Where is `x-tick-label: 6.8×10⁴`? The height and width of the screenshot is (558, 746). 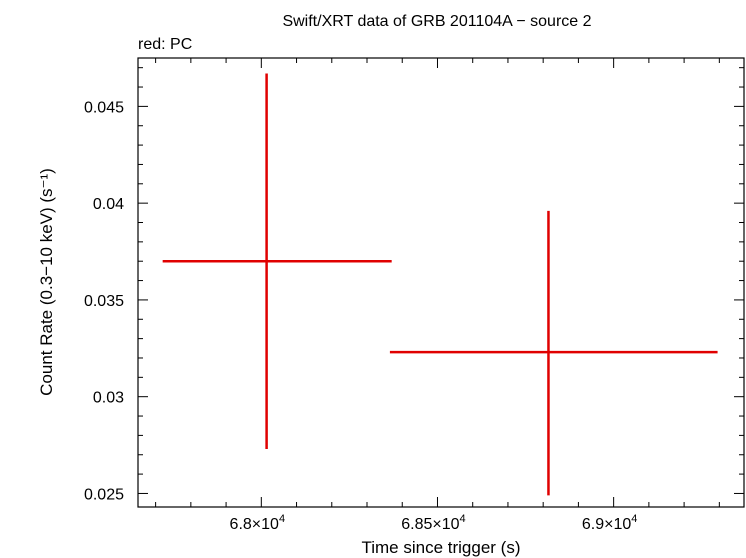 x-tick-label: 6.8×10⁴ is located at coordinates (258, 523).